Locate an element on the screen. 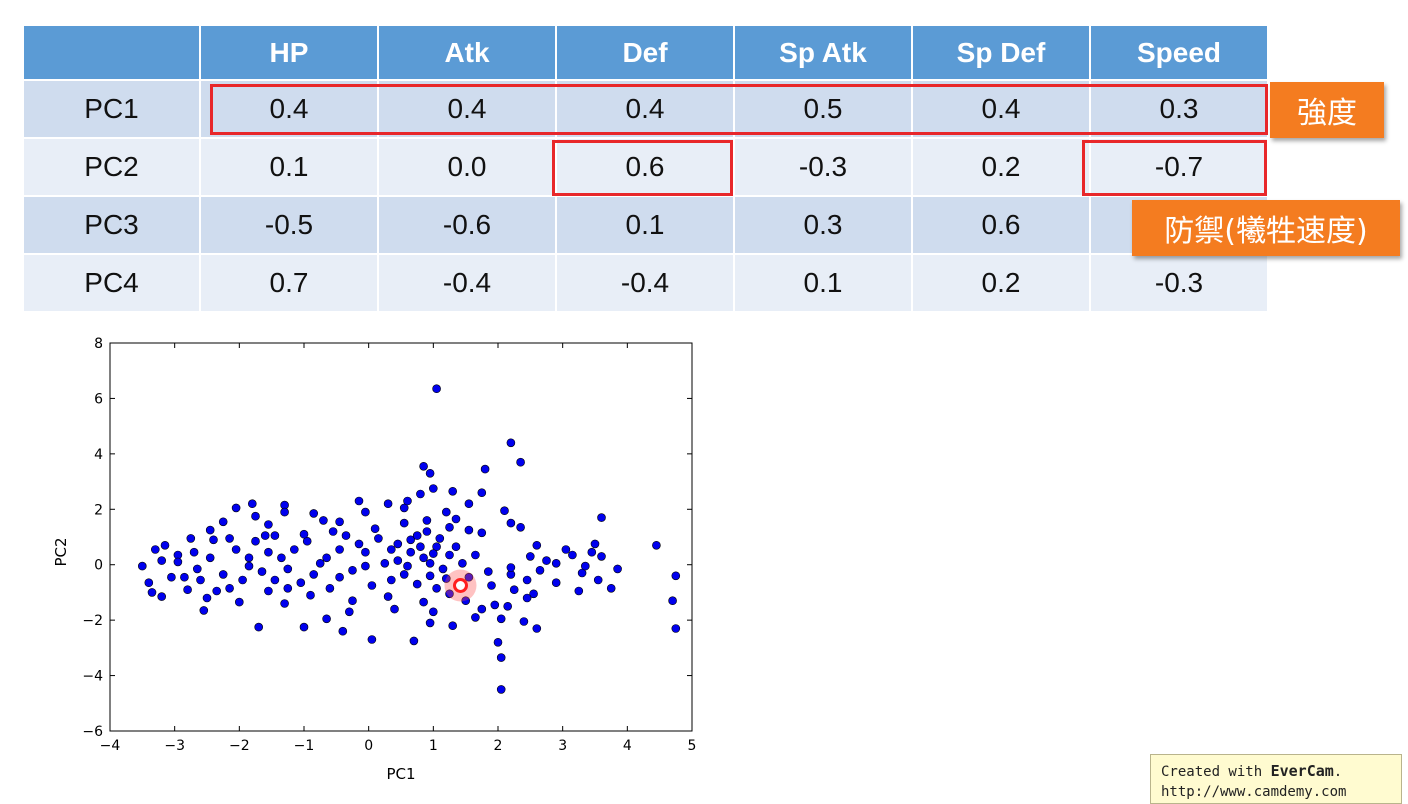 The image size is (1408, 804). table-cell: 0.7 is located at coordinates (290, 284).